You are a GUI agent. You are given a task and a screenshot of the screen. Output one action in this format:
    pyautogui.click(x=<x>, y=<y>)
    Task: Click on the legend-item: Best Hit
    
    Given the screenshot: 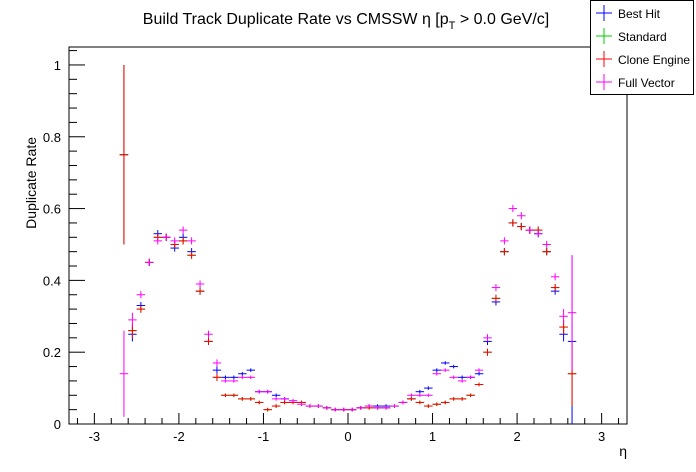 What is the action you would take?
    pyautogui.click(x=642, y=13)
    